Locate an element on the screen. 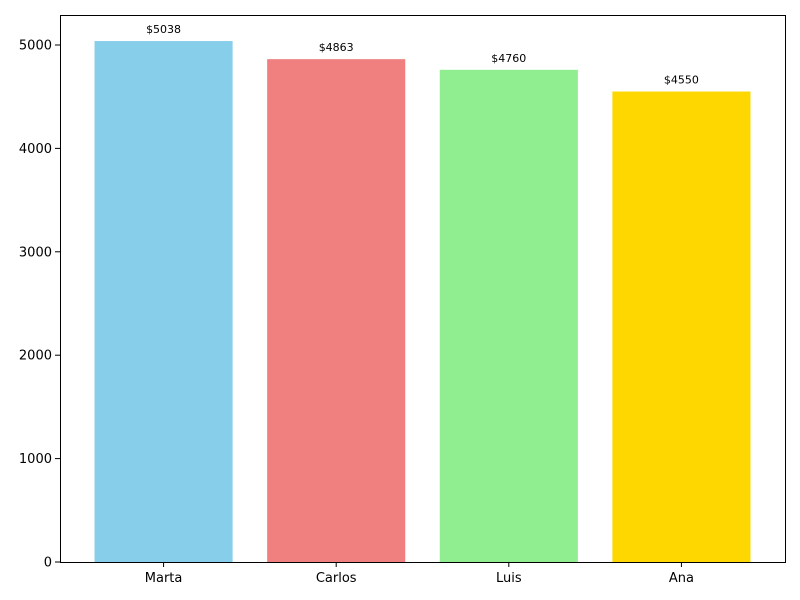  bar-luis is located at coordinates (508, 315).